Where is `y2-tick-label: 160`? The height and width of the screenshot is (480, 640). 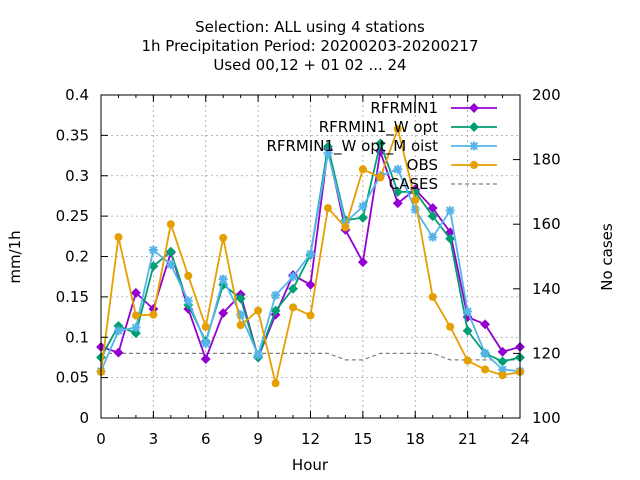
y2-tick-label: 160 is located at coordinates (546, 224).